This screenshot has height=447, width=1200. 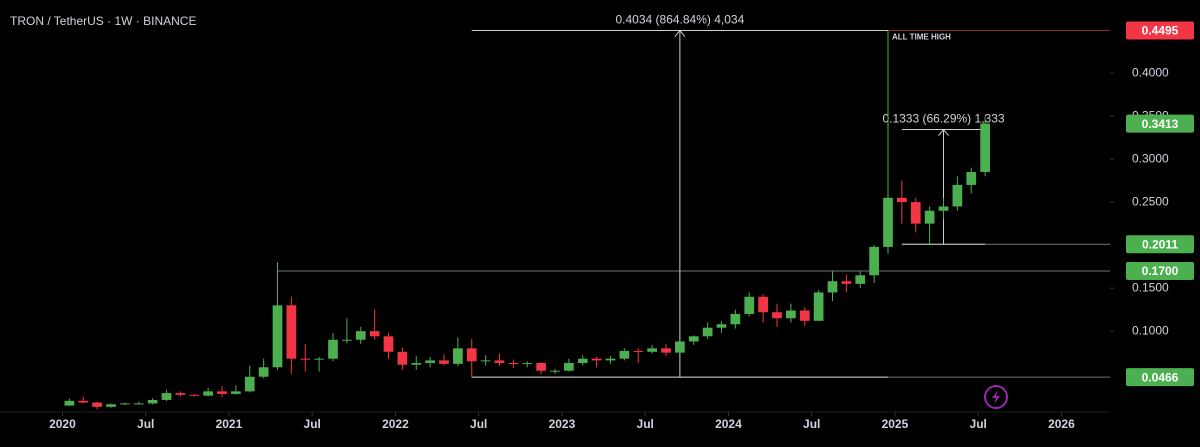 I want to click on measure-label: 0.1333 (66.29%) 1,333, so click(x=943, y=119).